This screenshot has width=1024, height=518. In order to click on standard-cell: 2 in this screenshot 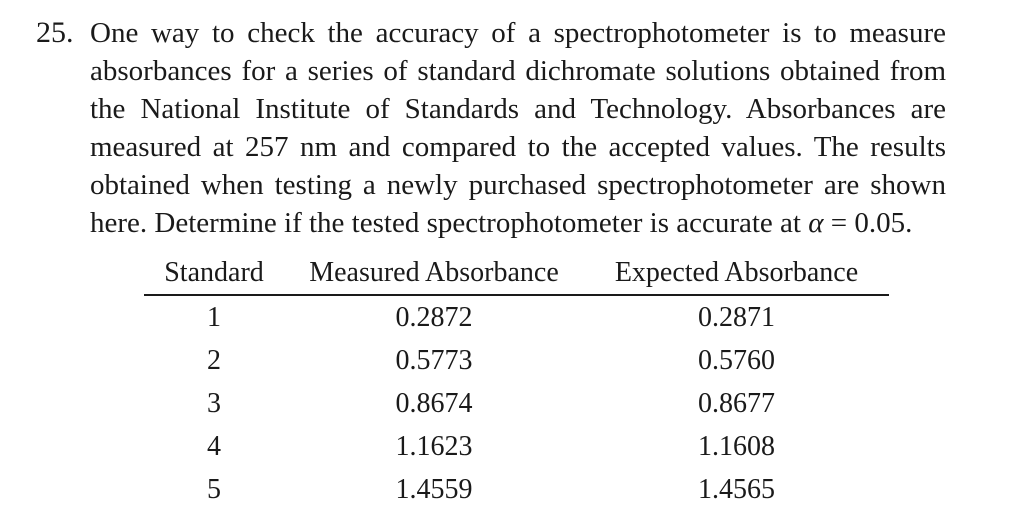, I will do `click(214, 360)`.